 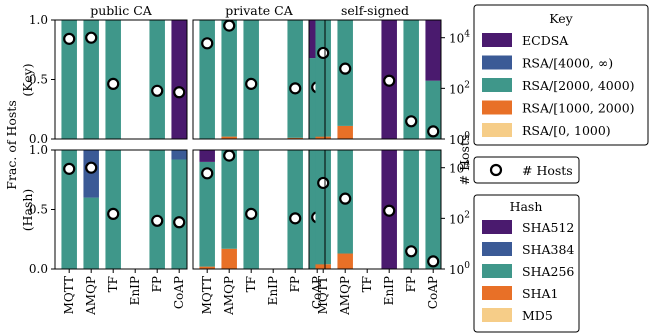 I want to click on key-legend-entry: RSA/[0, 1000), so click(x=566, y=130).